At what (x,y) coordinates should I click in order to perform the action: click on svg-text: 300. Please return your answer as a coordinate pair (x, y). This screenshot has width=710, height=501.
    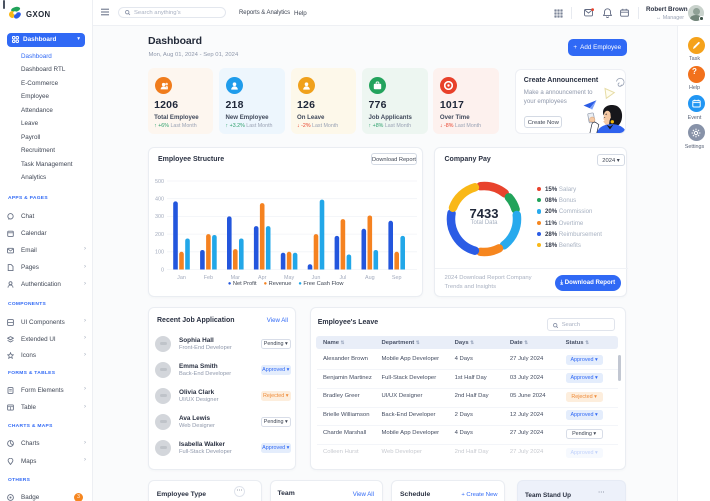
    Looking at the image, I should click on (159, 217).